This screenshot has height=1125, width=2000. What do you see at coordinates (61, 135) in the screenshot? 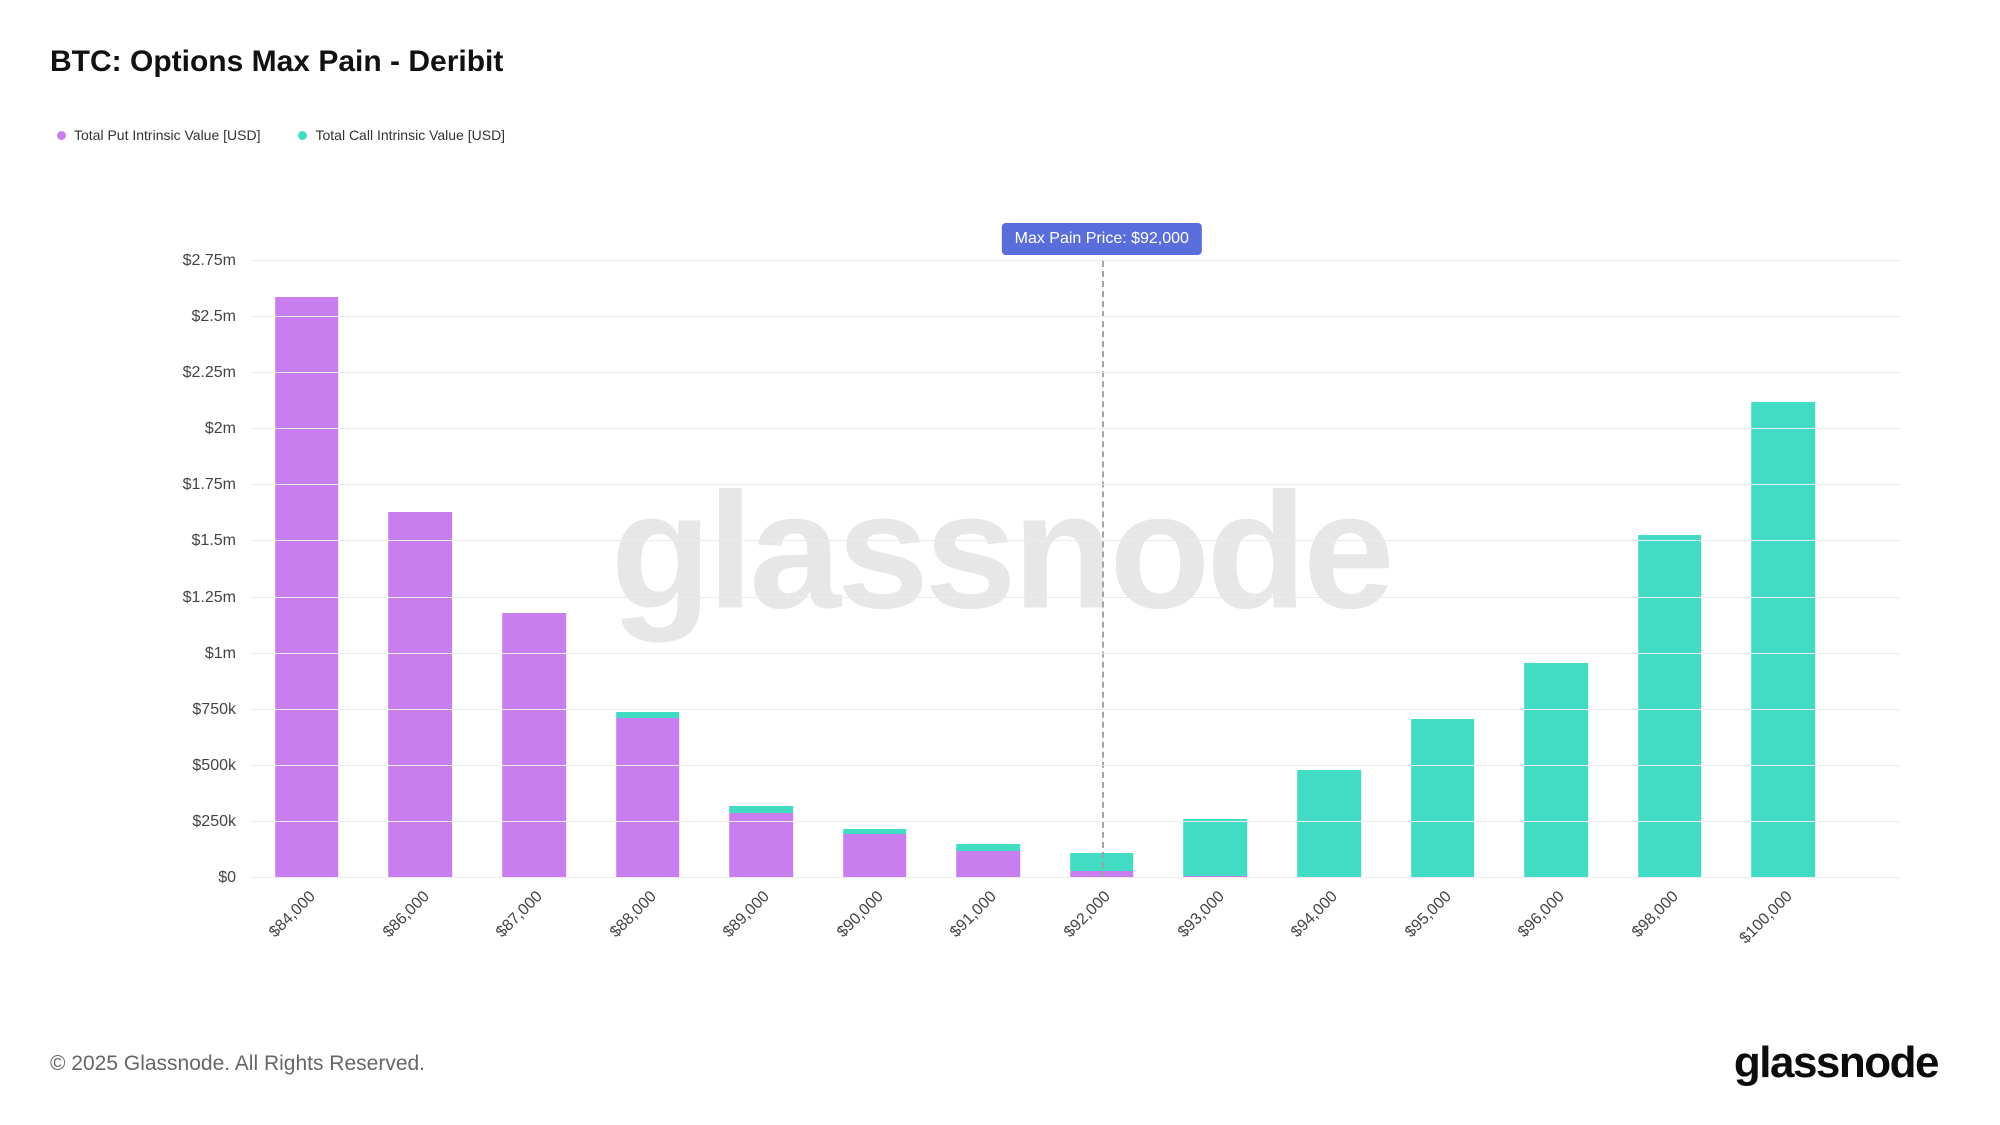
I see `put-series-color-dot-icon` at bounding box center [61, 135].